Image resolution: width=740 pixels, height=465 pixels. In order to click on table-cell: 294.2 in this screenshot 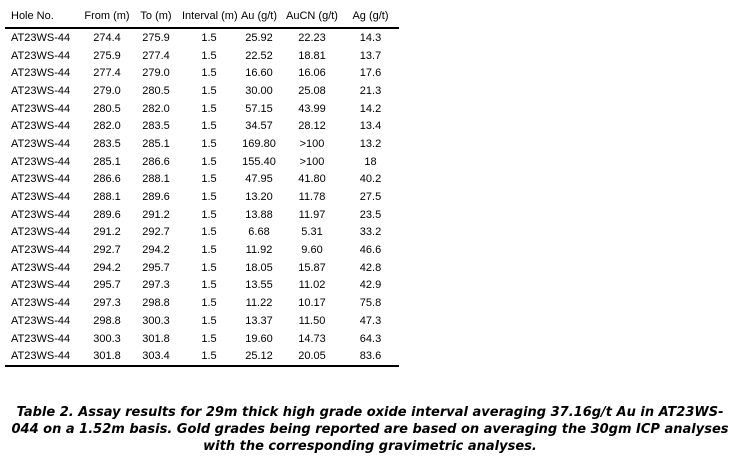, I will do `click(107, 267)`.